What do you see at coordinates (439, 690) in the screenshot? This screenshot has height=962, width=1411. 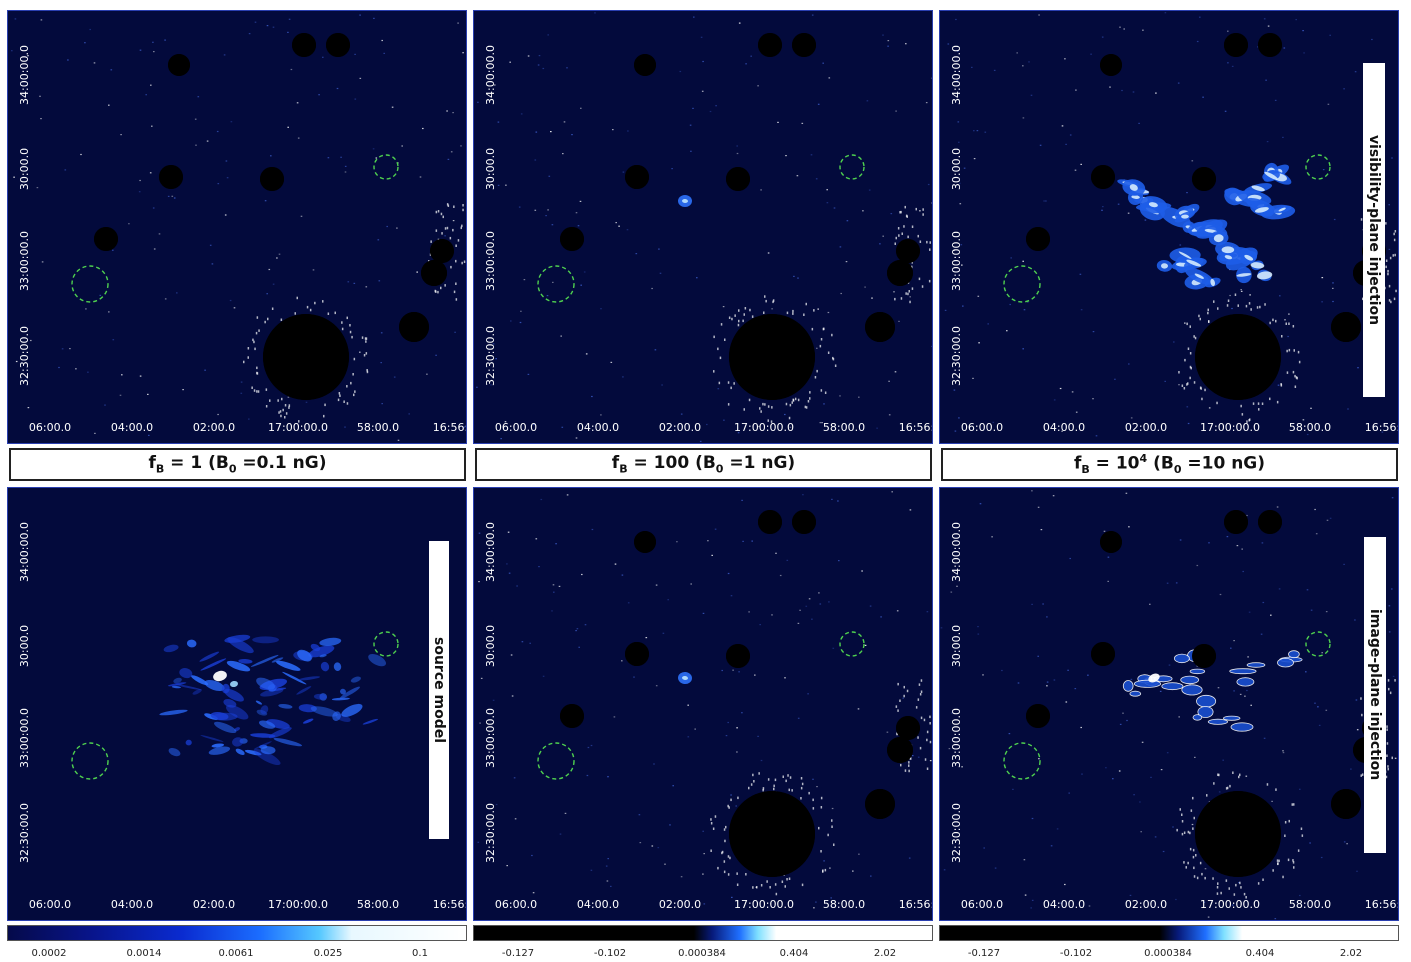 I see `side-label-source: source model` at bounding box center [439, 690].